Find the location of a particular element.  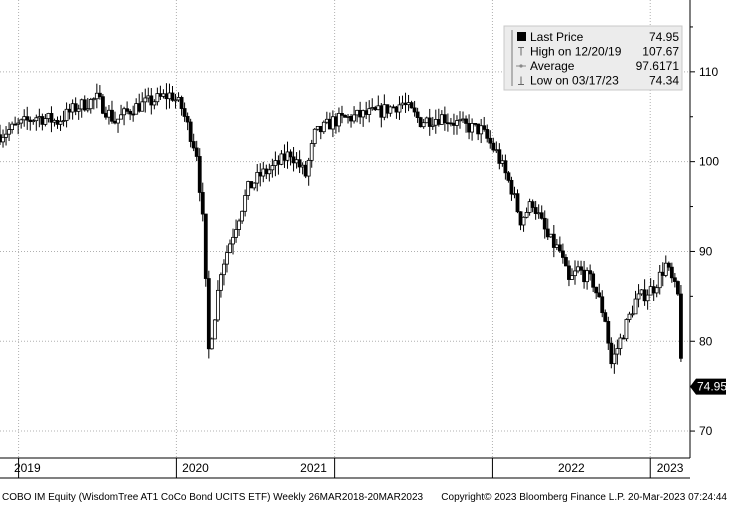

x-tick-label: 2023 is located at coordinates (670, 468).